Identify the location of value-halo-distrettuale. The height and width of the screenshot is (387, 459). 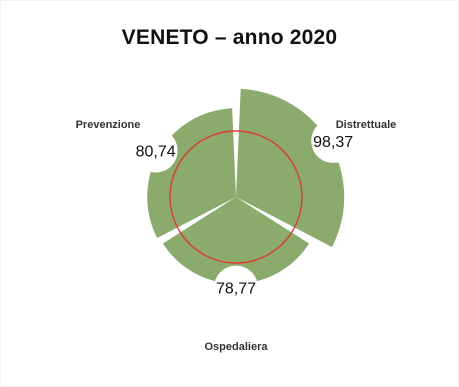
(333, 140).